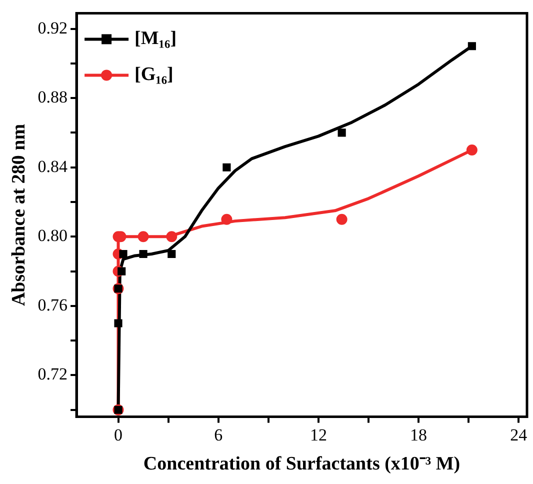 This screenshot has width=533, height=484. Describe the element at coordinates (53, 304) in the screenshot. I see `y-tick-label: 0.76` at that location.